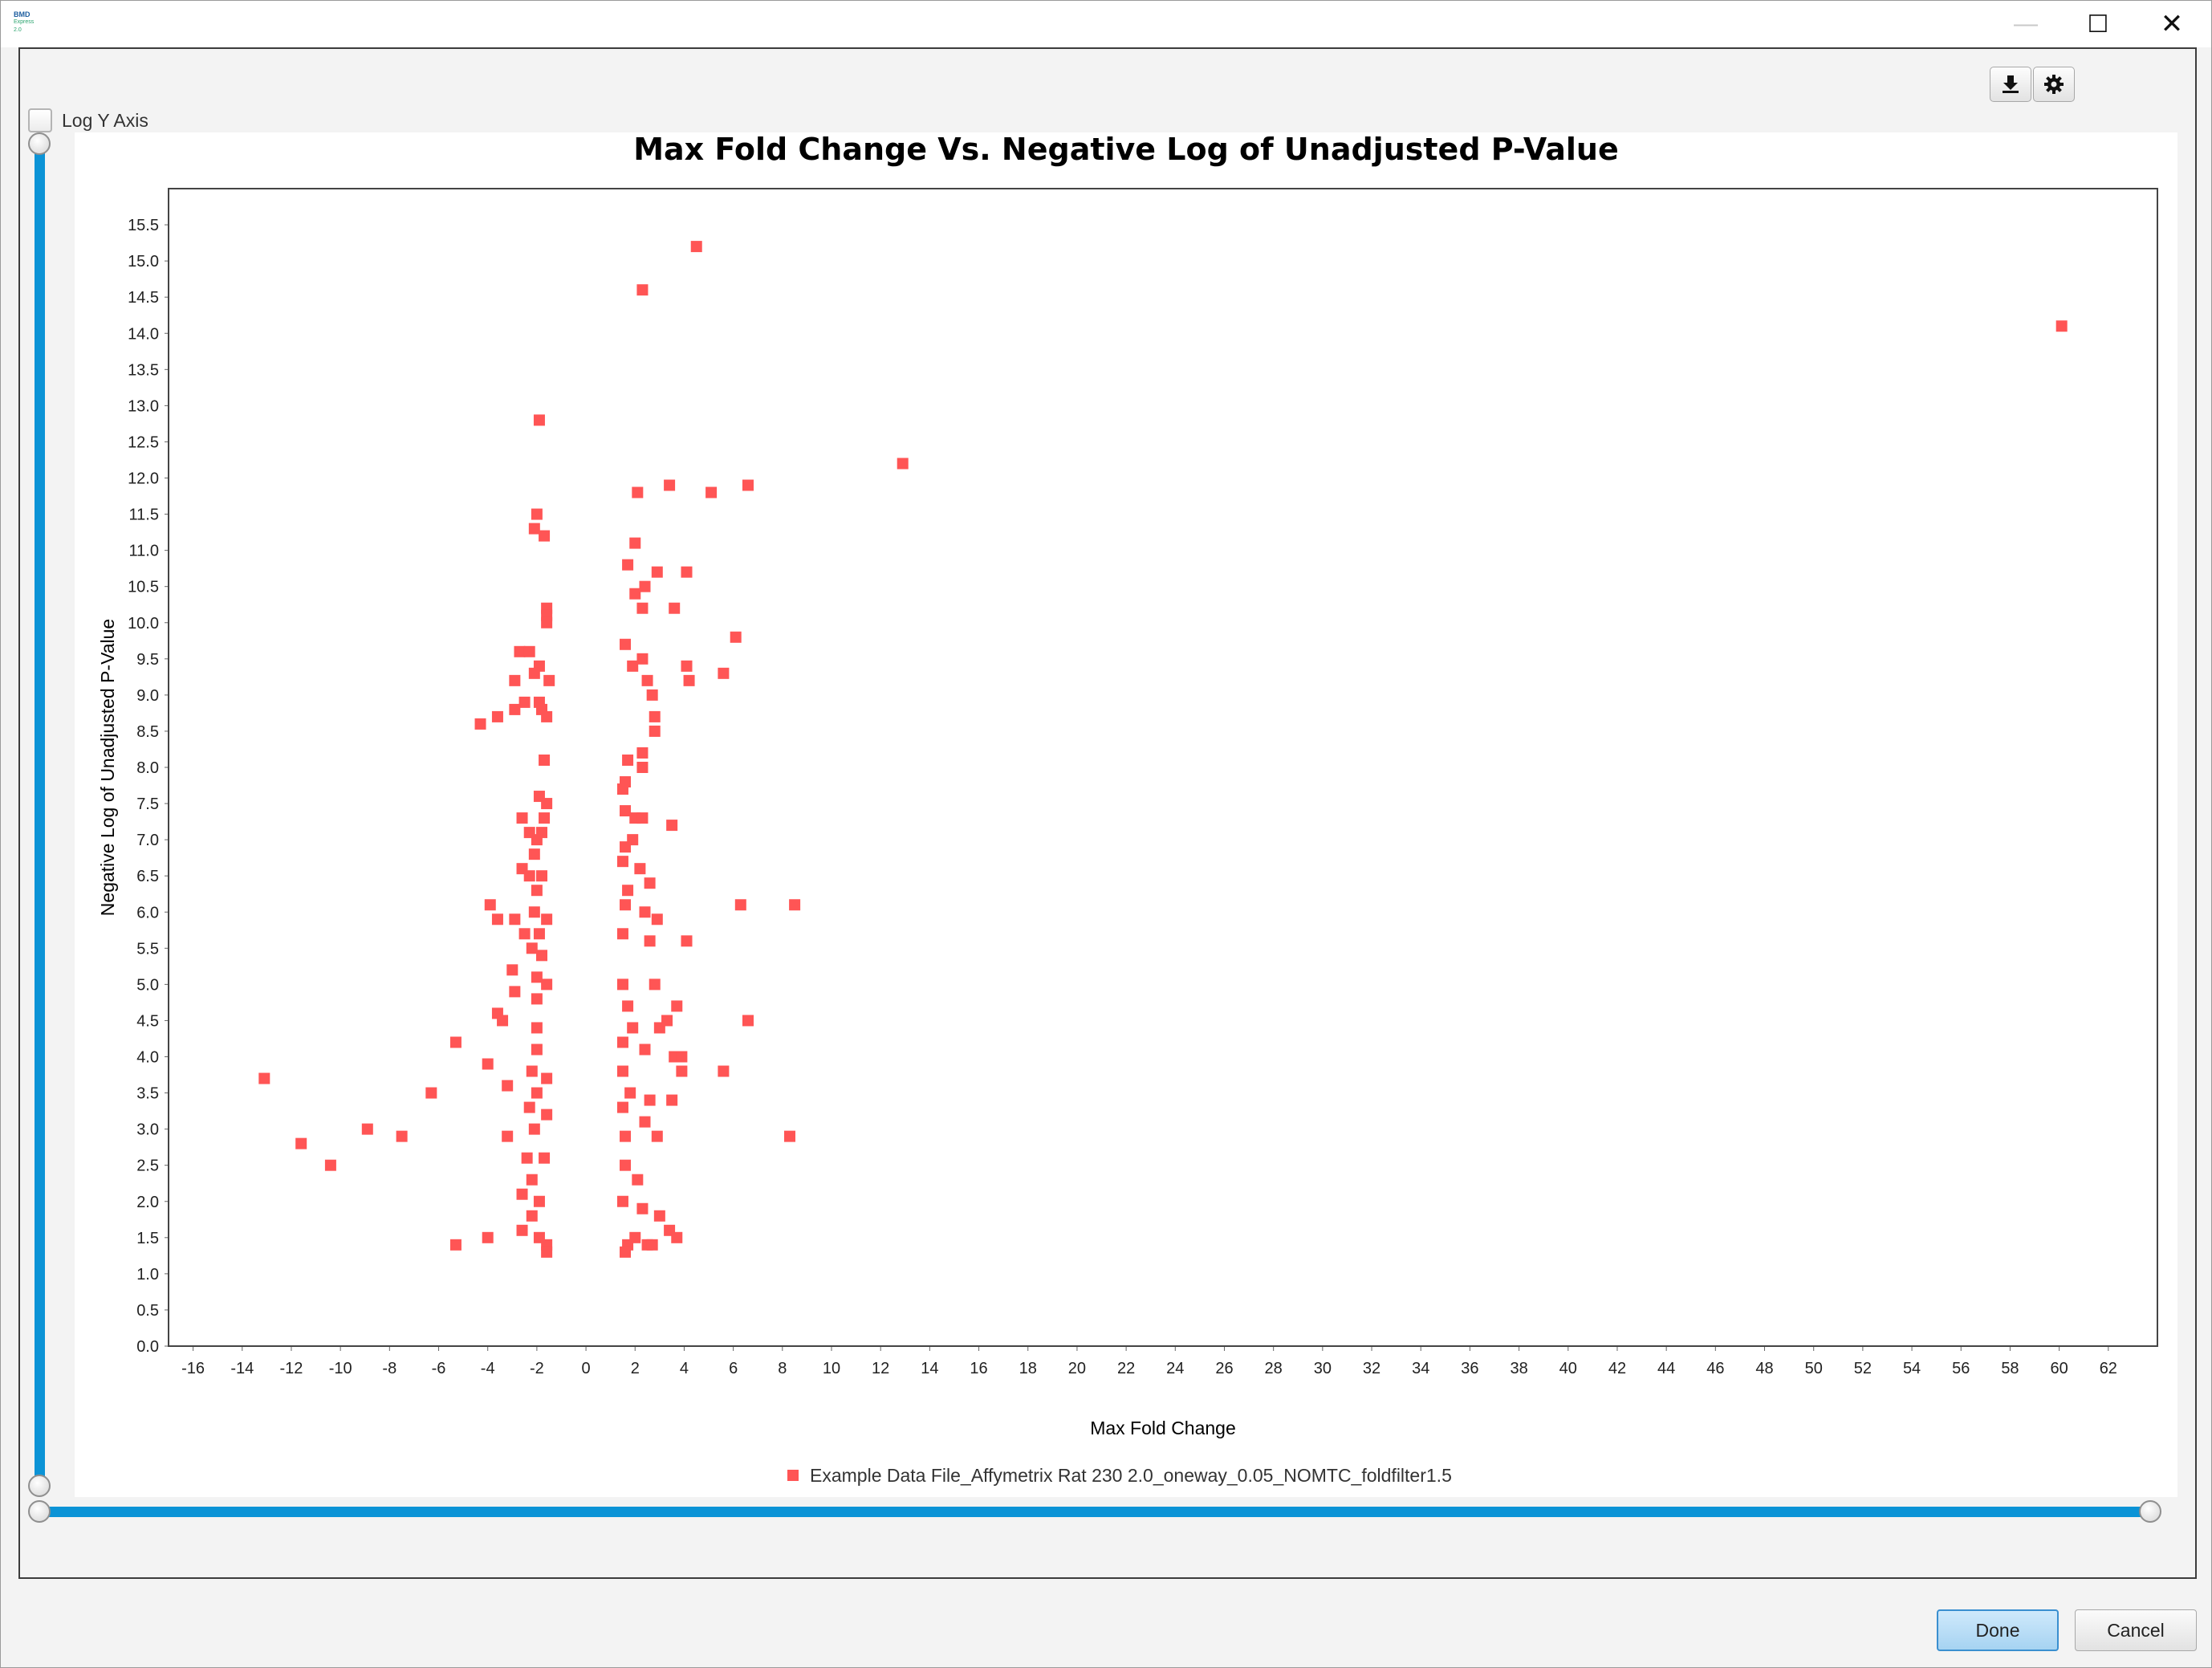  What do you see at coordinates (40, 120) in the screenshot?
I see `log-y-axis-checkbox` at bounding box center [40, 120].